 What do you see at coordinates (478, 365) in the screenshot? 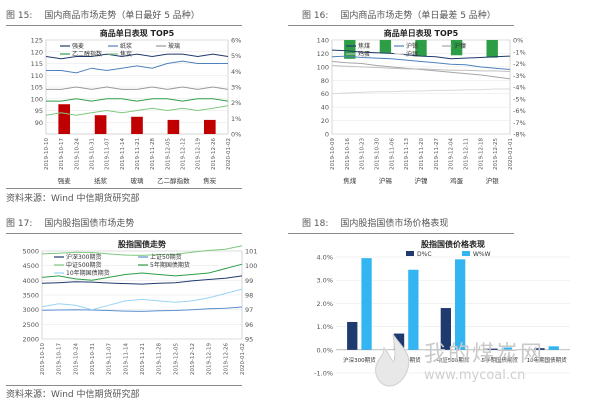
I see `watermark: 我的煤炭网 www.mycoal.cn` at bounding box center [478, 365].